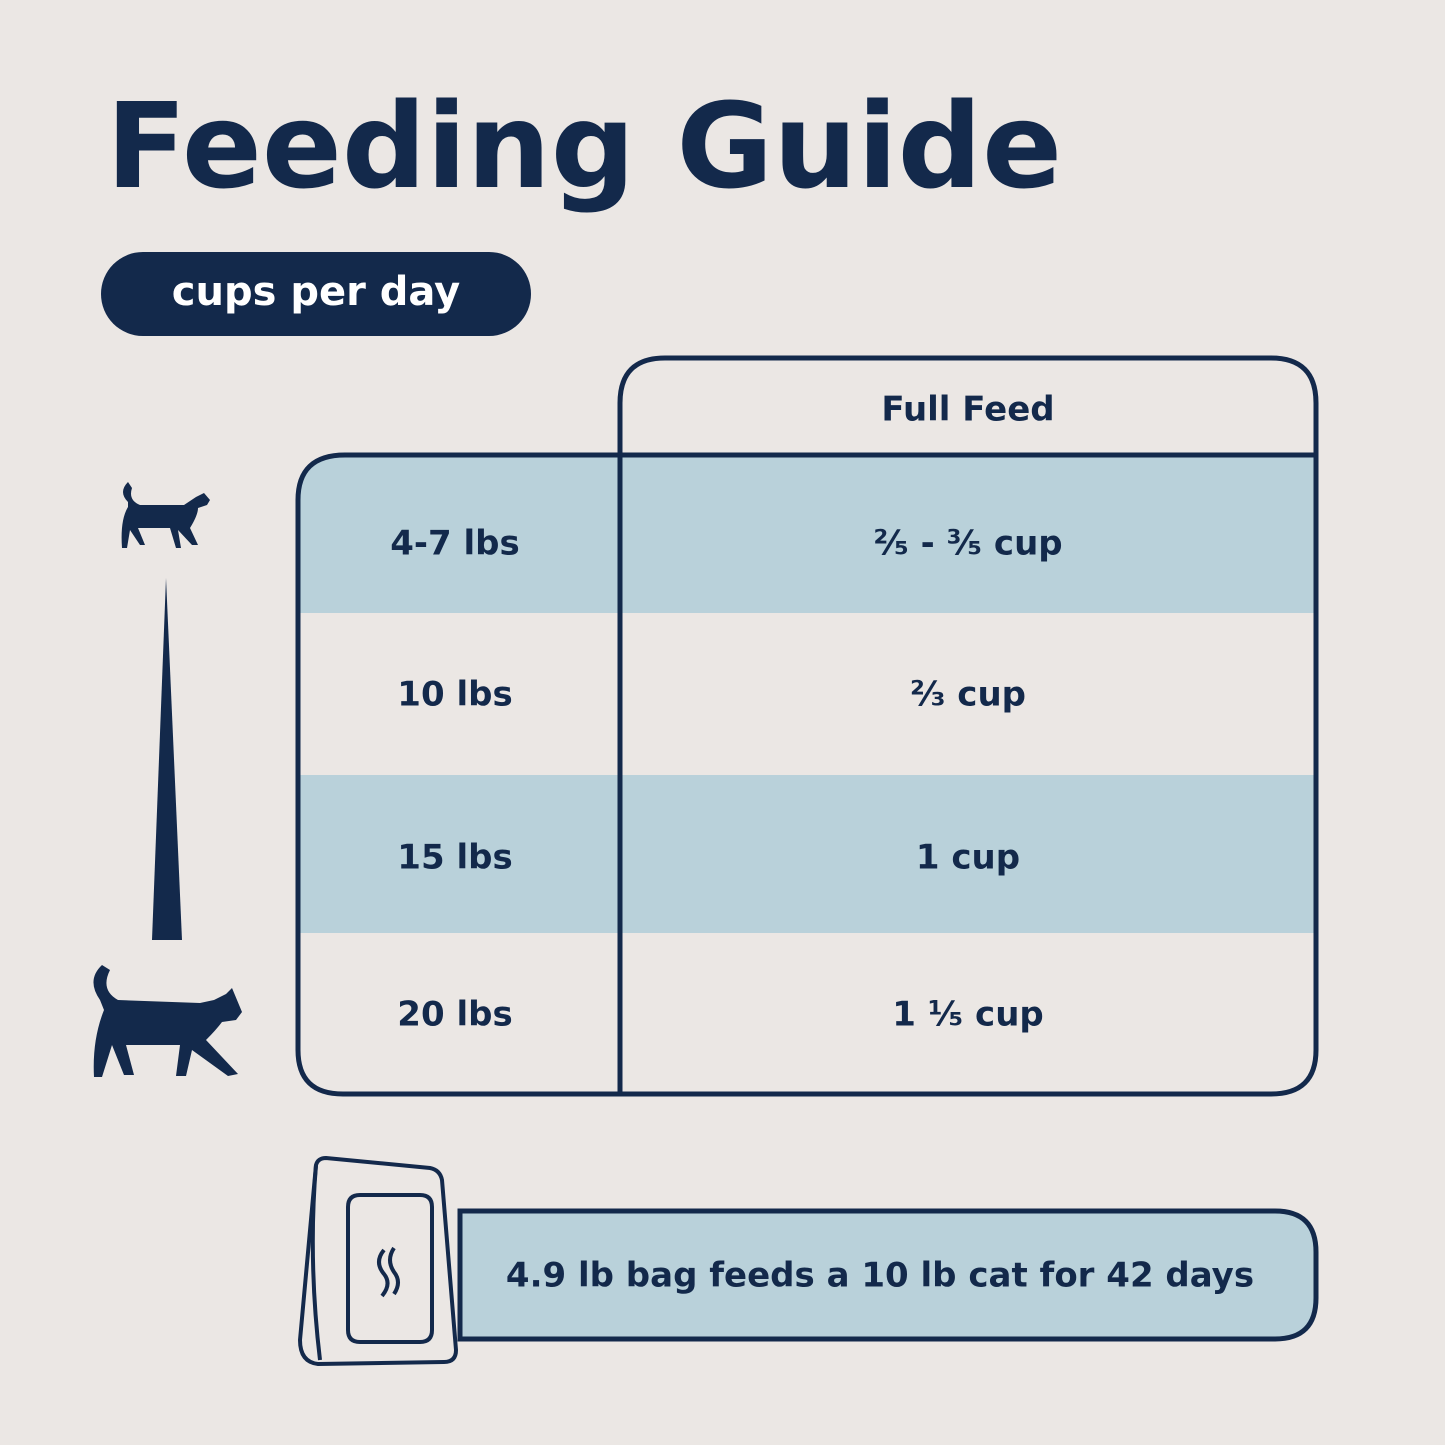  Describe the element at coordinates (968, 858) in the screenshot. I see `amount-cell: 1 cup` at that location.